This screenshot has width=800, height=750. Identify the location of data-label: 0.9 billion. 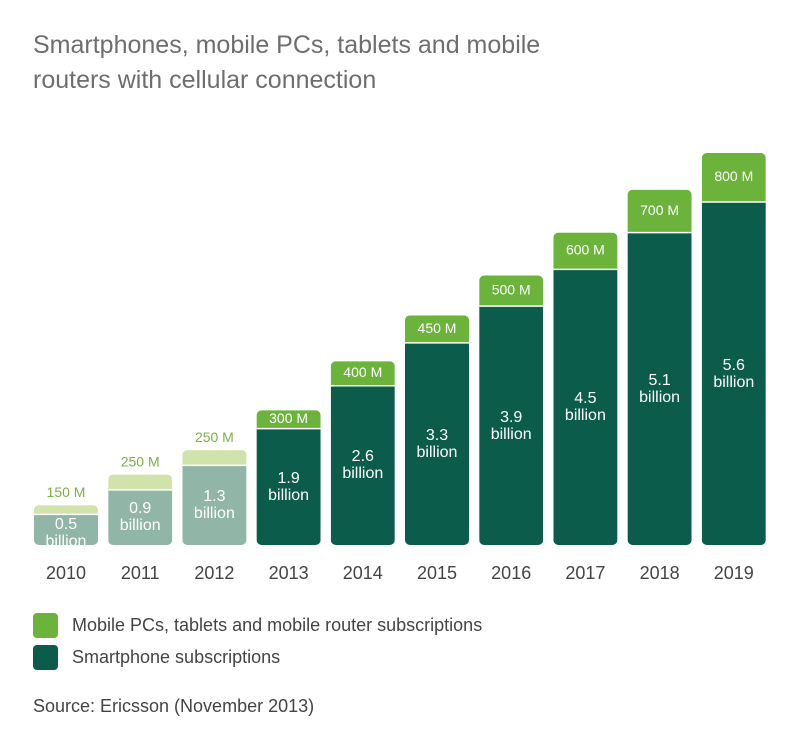
(140, 517).